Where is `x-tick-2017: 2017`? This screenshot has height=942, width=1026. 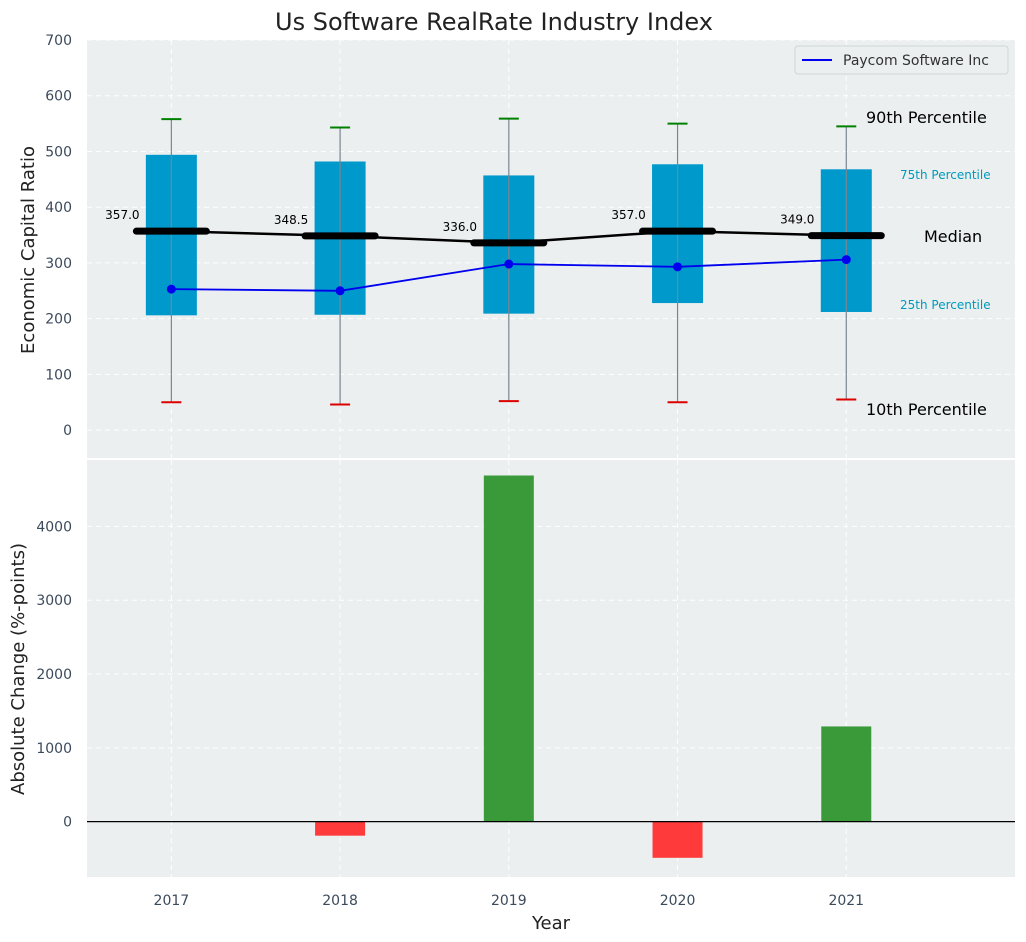
x-tick-2017: 2017 is located at coordinates (172, 901).